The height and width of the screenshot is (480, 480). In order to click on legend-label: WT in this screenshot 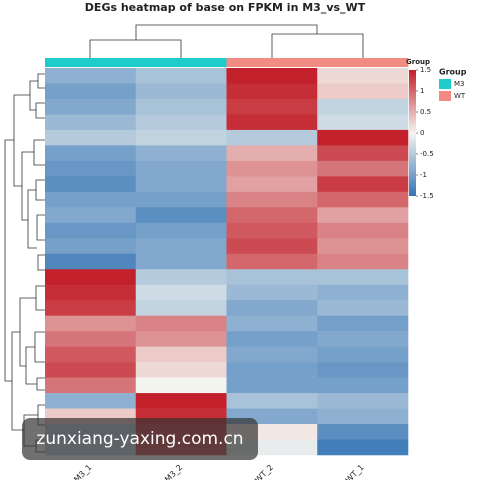, I will do `click(460, 96)`.